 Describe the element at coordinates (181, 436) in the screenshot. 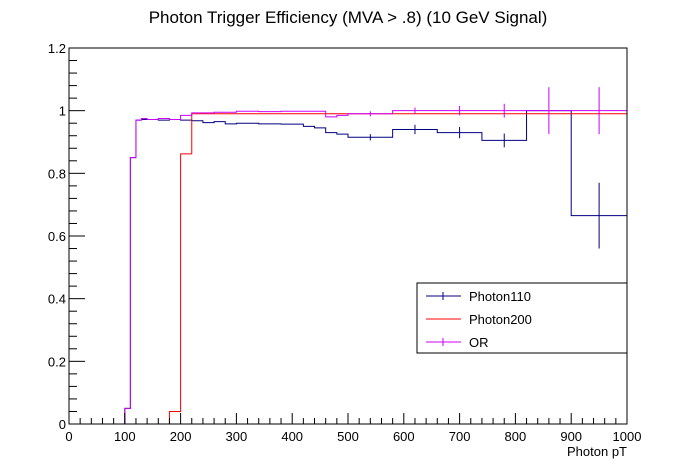

I see `x-tick-label: 200` at that location.